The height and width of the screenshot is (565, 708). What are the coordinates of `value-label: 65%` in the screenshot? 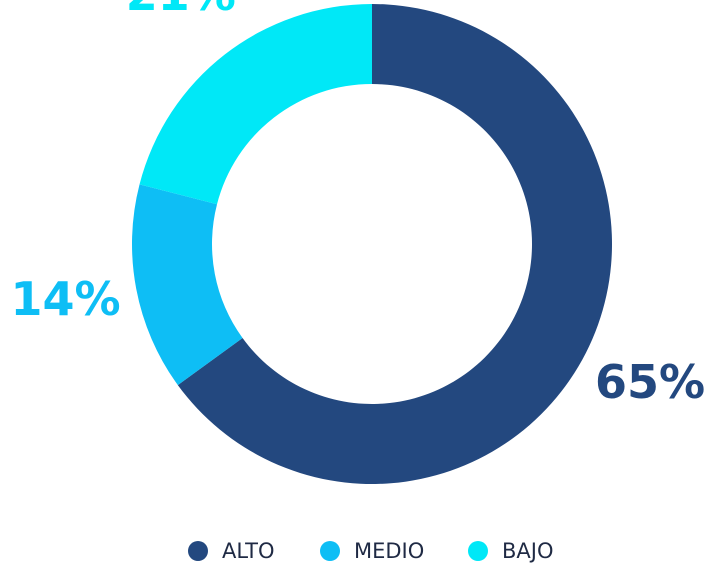 It's located at (650, 382).